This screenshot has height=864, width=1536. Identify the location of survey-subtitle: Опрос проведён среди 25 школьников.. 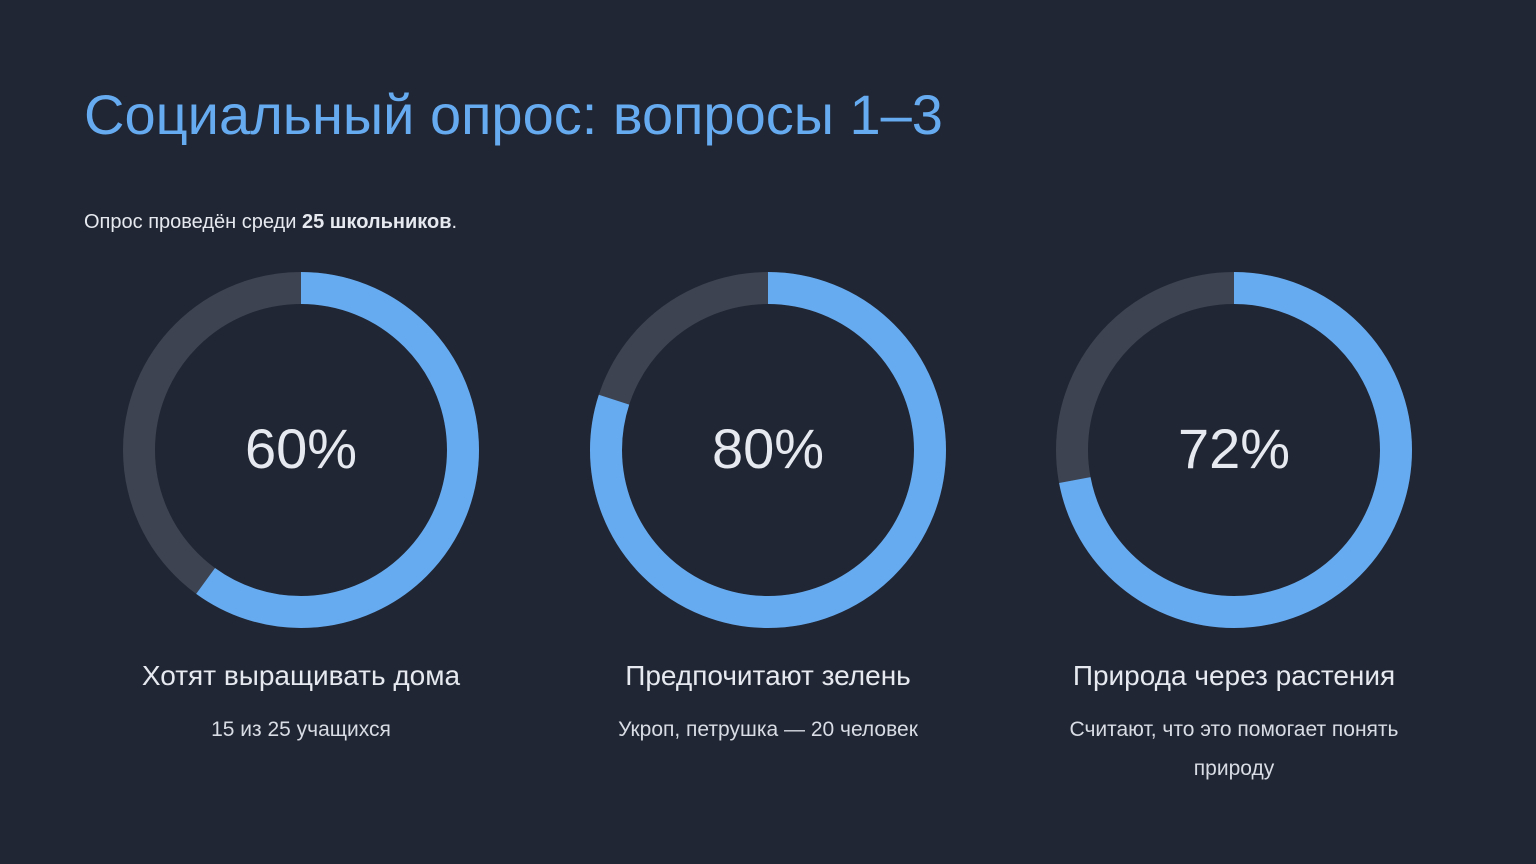
(270, 222).